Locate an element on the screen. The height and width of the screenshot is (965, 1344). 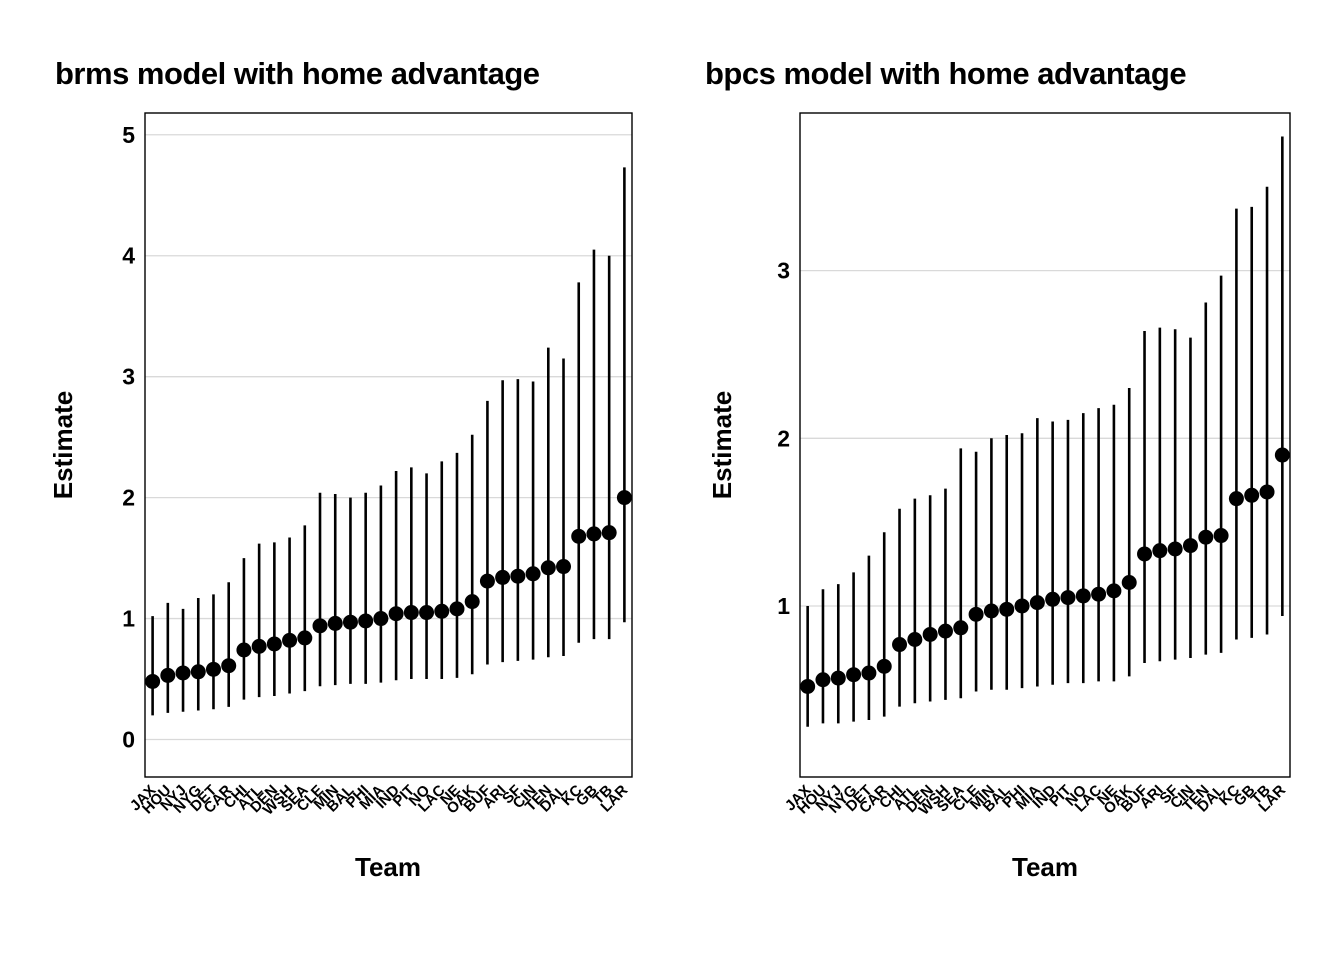
y-axis-label-bpcs: Estimate is located at coordinates (722, 445).